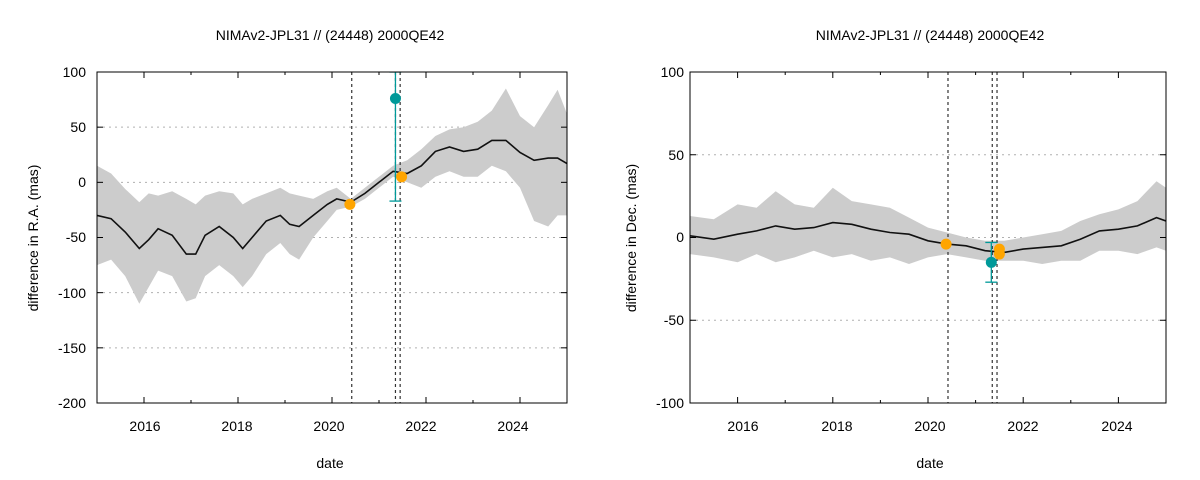  What do you see at coordinates (78, 127) in the screenshot?
I see `y-tick-ra-50: 50` at bounding box center [78, 127].